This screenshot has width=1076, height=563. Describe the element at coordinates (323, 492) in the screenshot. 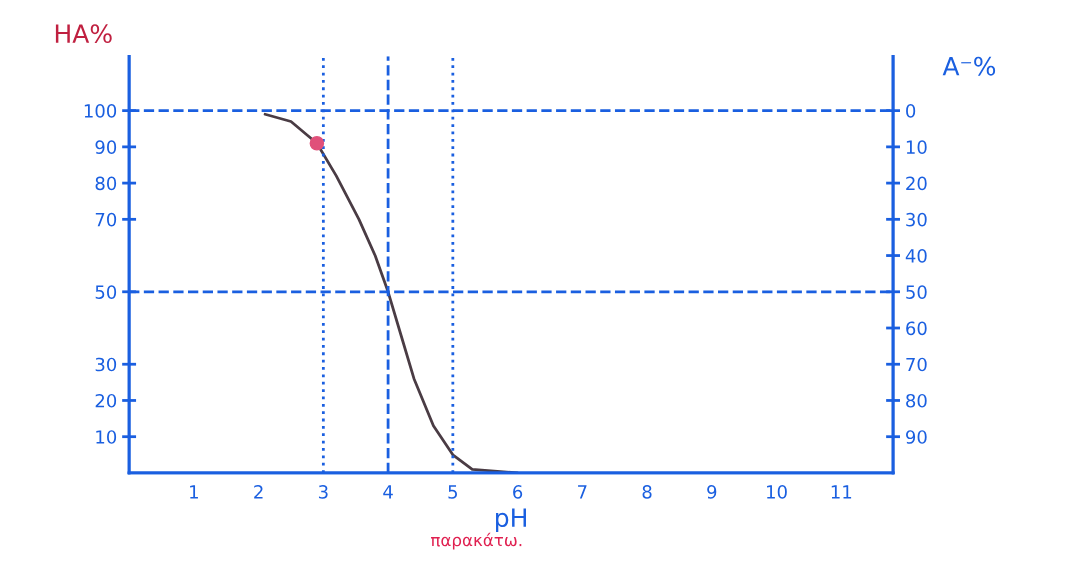

I see `x-tick-label: 3` at that location.